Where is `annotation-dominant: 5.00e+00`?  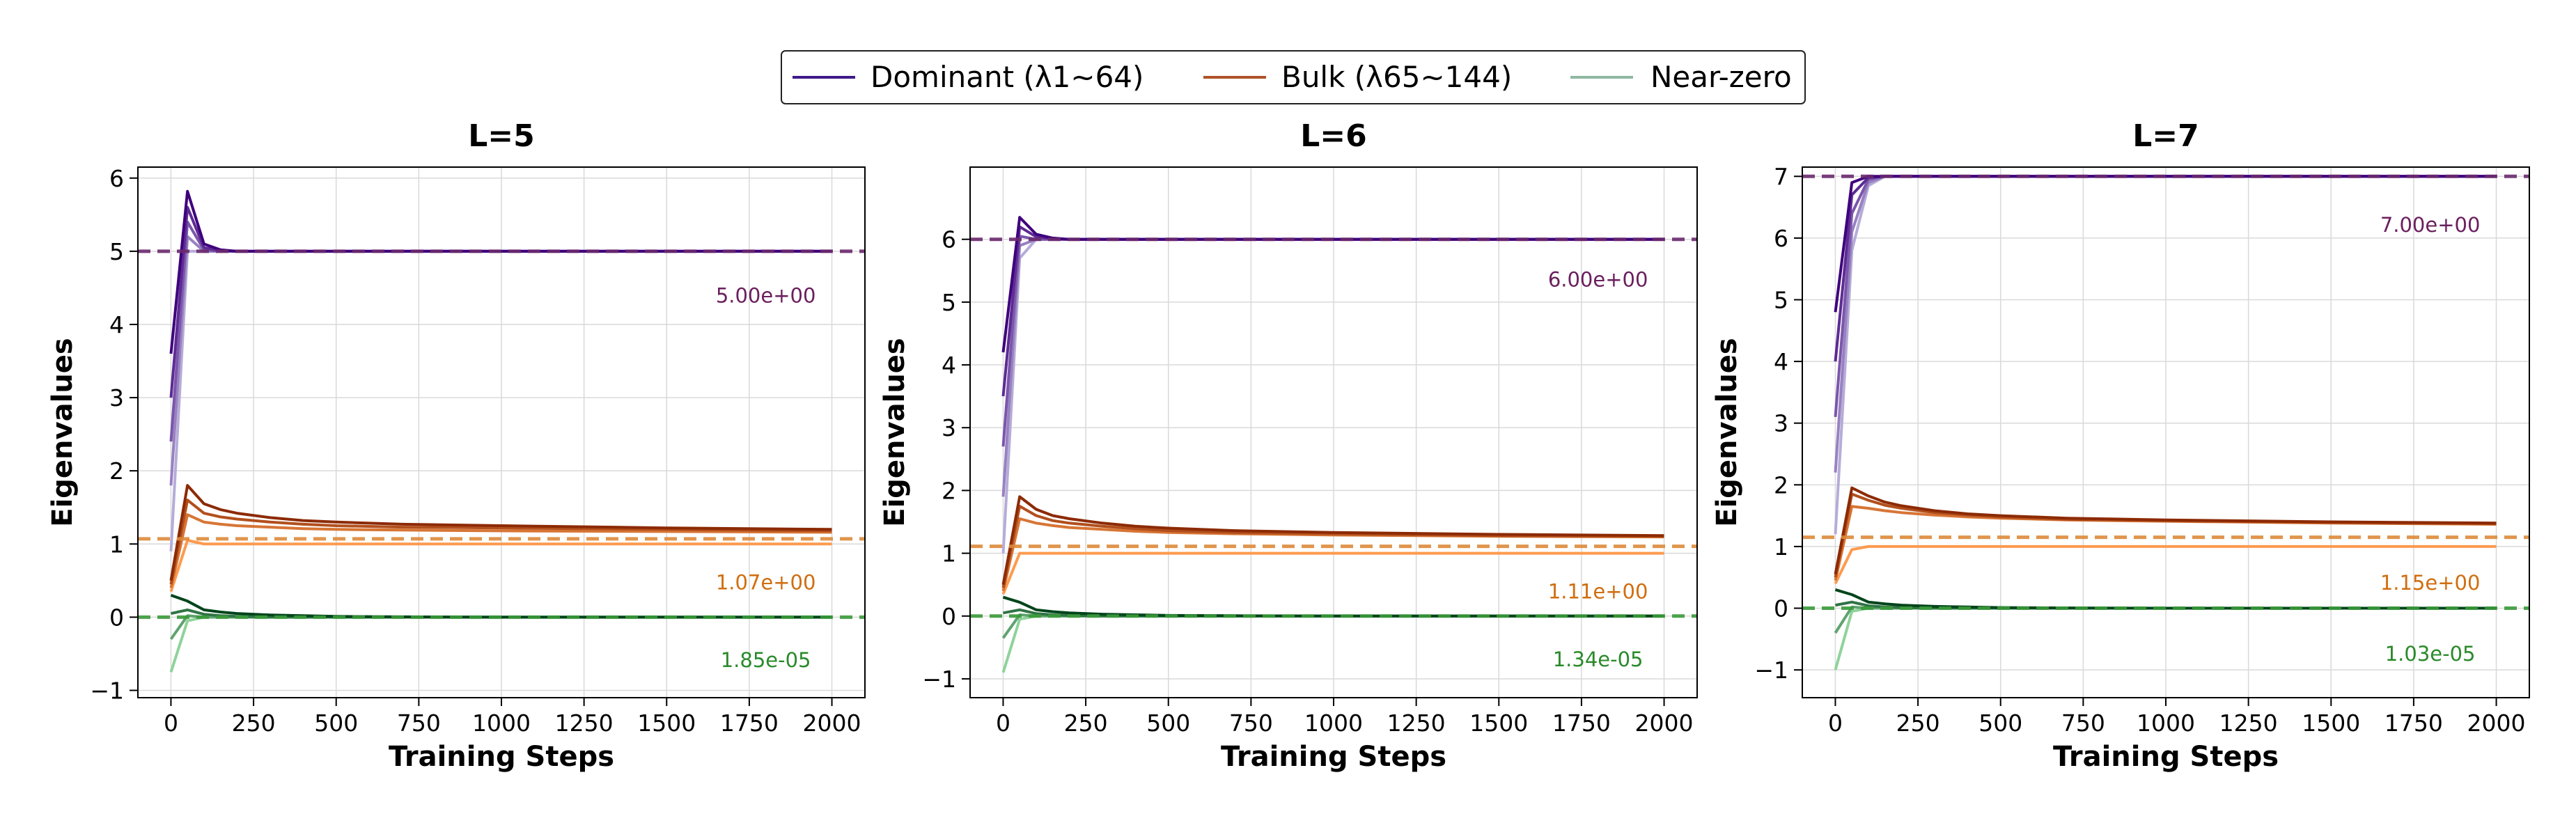 annotation-dominant: 5.00e+00 is located at coordinates (766, 295).